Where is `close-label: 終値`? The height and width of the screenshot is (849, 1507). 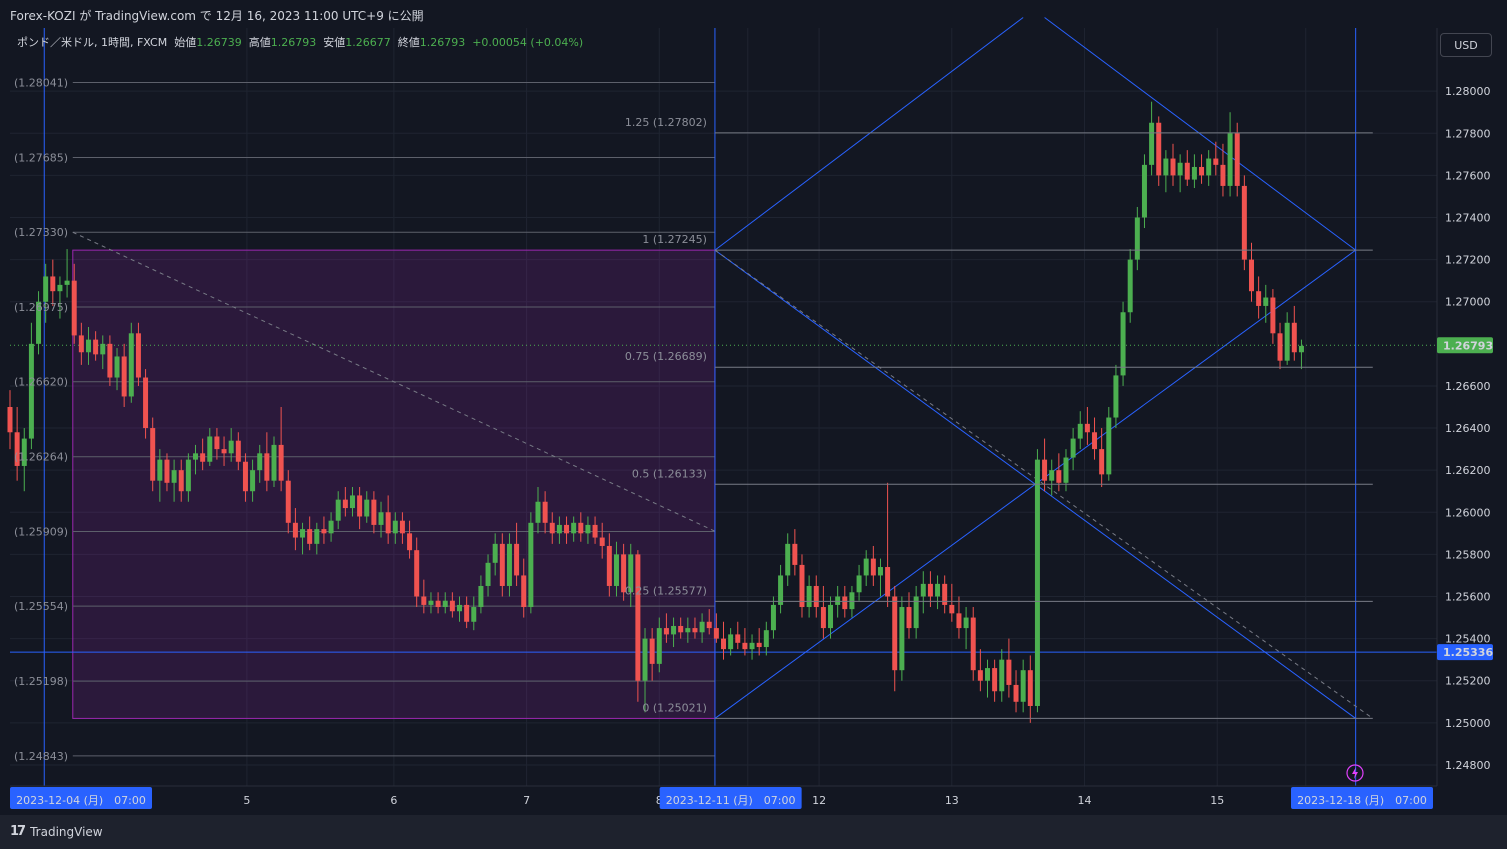 close-label: 終値 is located at coordinates (408, 42).